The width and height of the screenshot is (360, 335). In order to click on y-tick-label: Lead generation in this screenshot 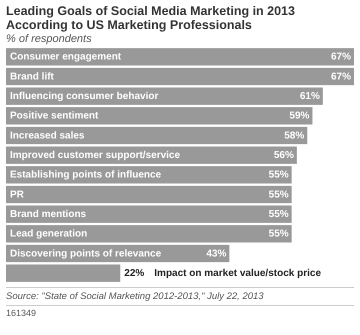, I will do `click(49, 234)`.